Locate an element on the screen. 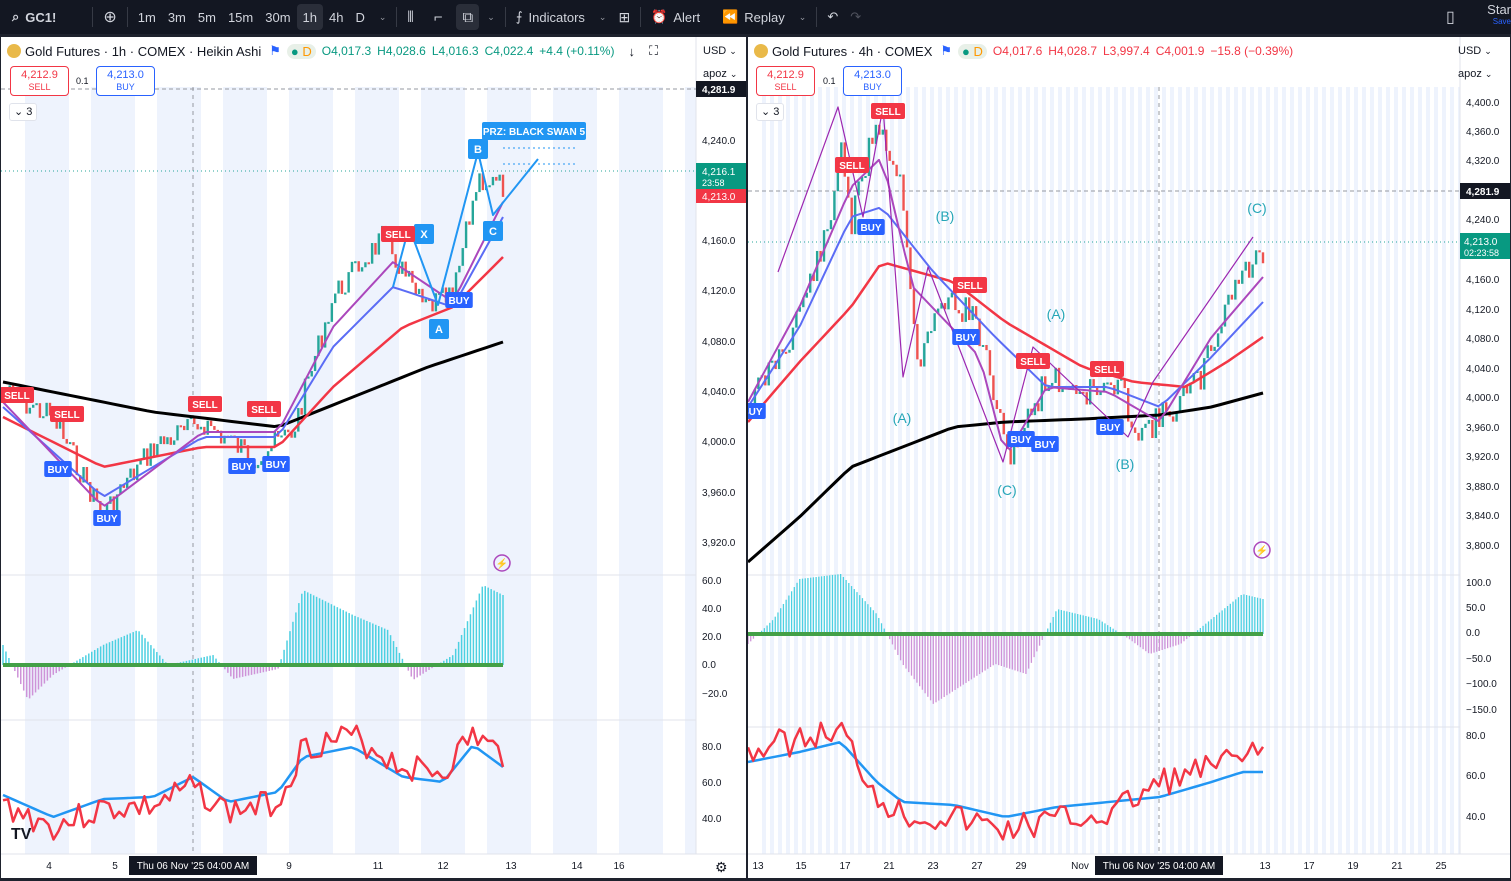  replay-dropdown: ⌄ is located at coordinates (802, 17).